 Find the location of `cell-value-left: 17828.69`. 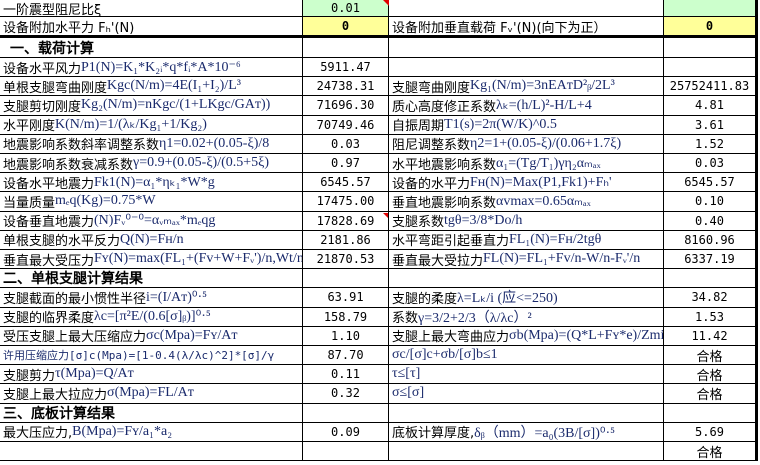

cell-value-left: 17828.69 is located at coordinates (346, 221).